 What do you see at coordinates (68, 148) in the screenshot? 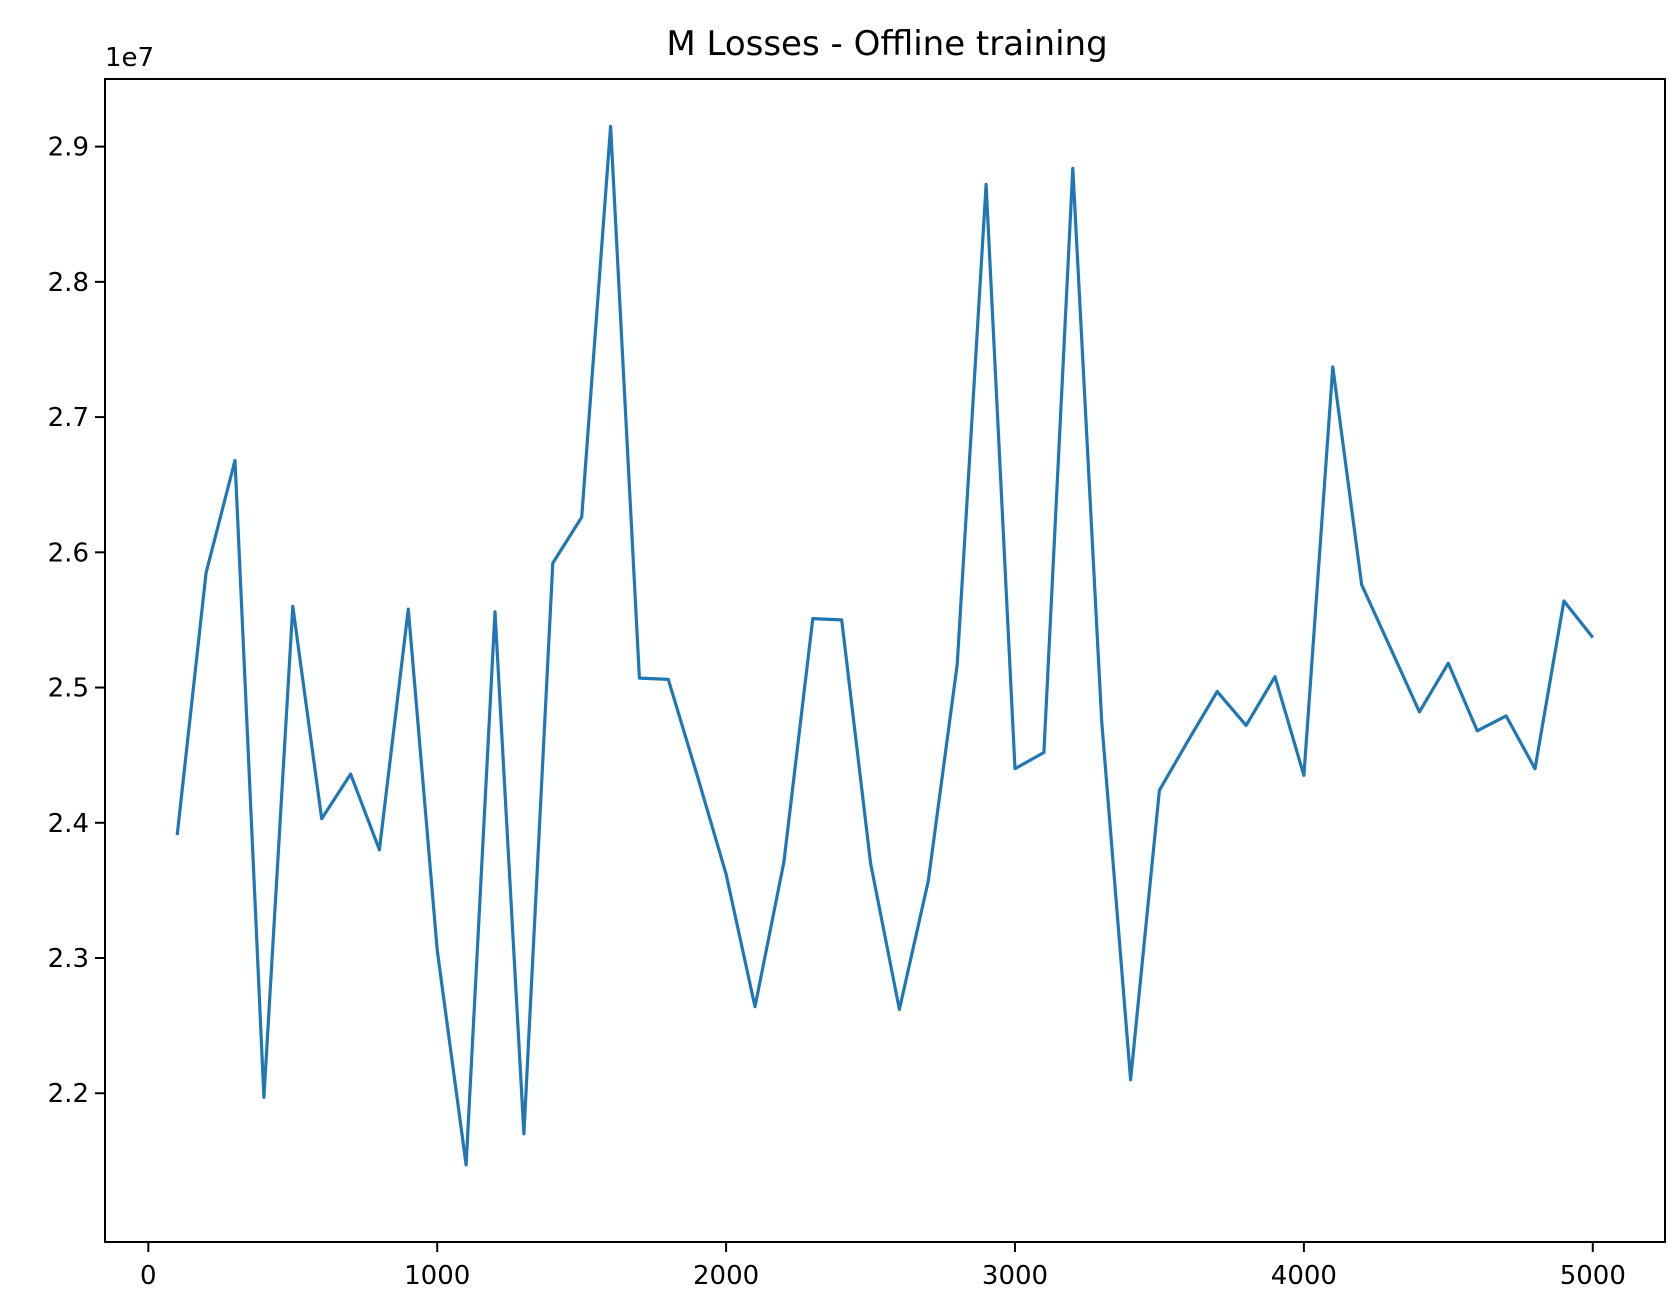
I see `y-tick-label: 2.9` at bounding box center [68, 148].